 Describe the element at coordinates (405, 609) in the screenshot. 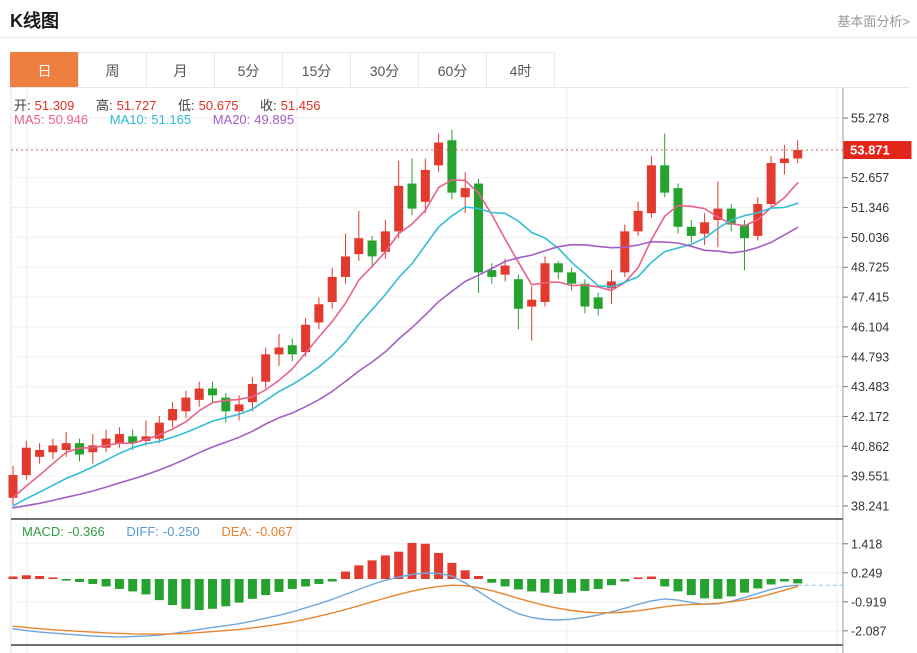

I see `dea-line` at that location.